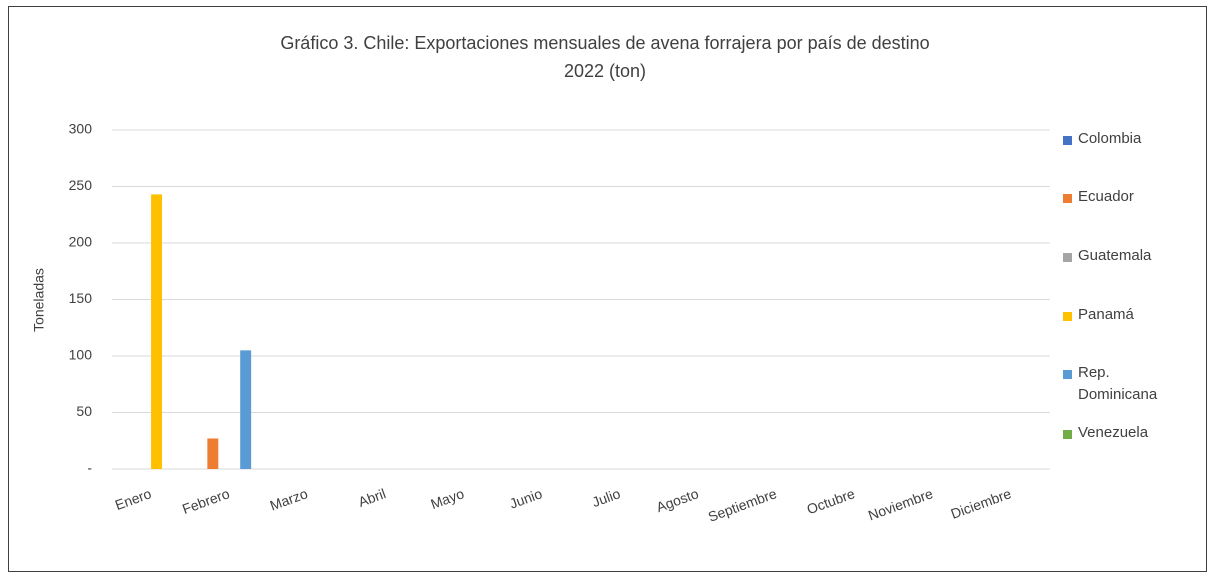 Image resolution: width=1210 pixels, height=573 pixels. Describe the element at coordinates (206, 501) in the screenshot. I see `x-tick-label: Febrero` at that location.